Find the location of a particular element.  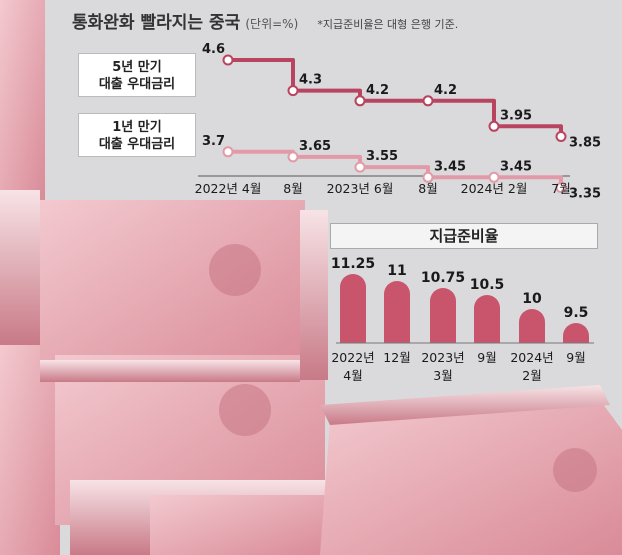

x-tick-label: 2023년 6월 is located at coordinates (360, 188).